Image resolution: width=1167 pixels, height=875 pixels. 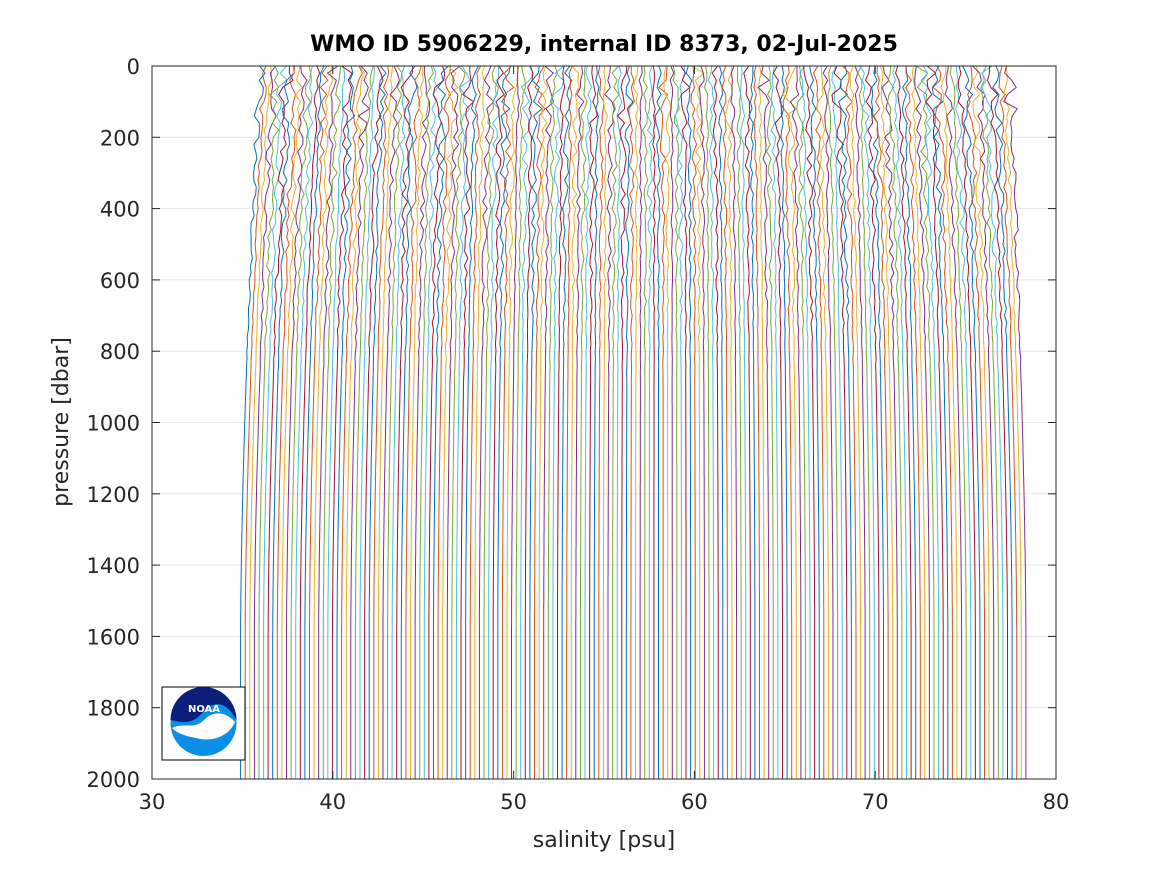 What do you see at coordinates (604, 840) in the screenshot?
I see `x-axis-label: salinity [psu]` at bounding box center [604, 840].